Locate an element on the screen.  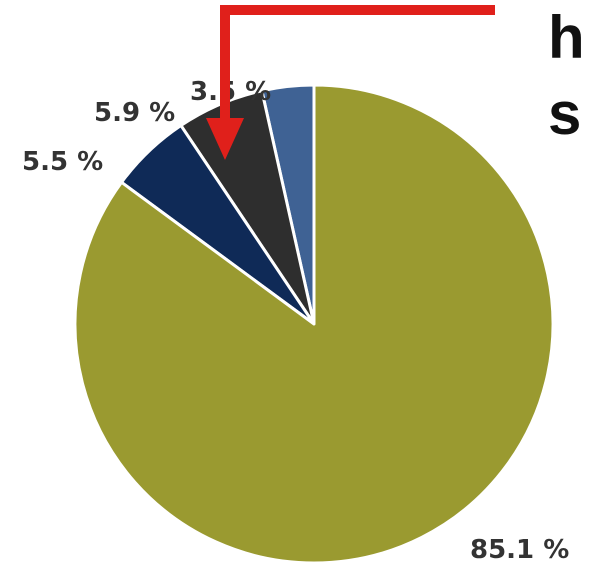
cut-off-heading-line-1: h is located at coordinates (566, 37).